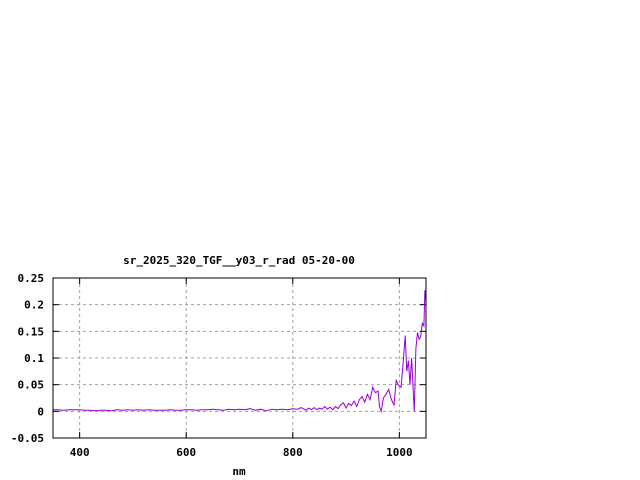 This screenshot has width=640, height=480. I want to click on y-tick-label: 0, so click(40, 411).